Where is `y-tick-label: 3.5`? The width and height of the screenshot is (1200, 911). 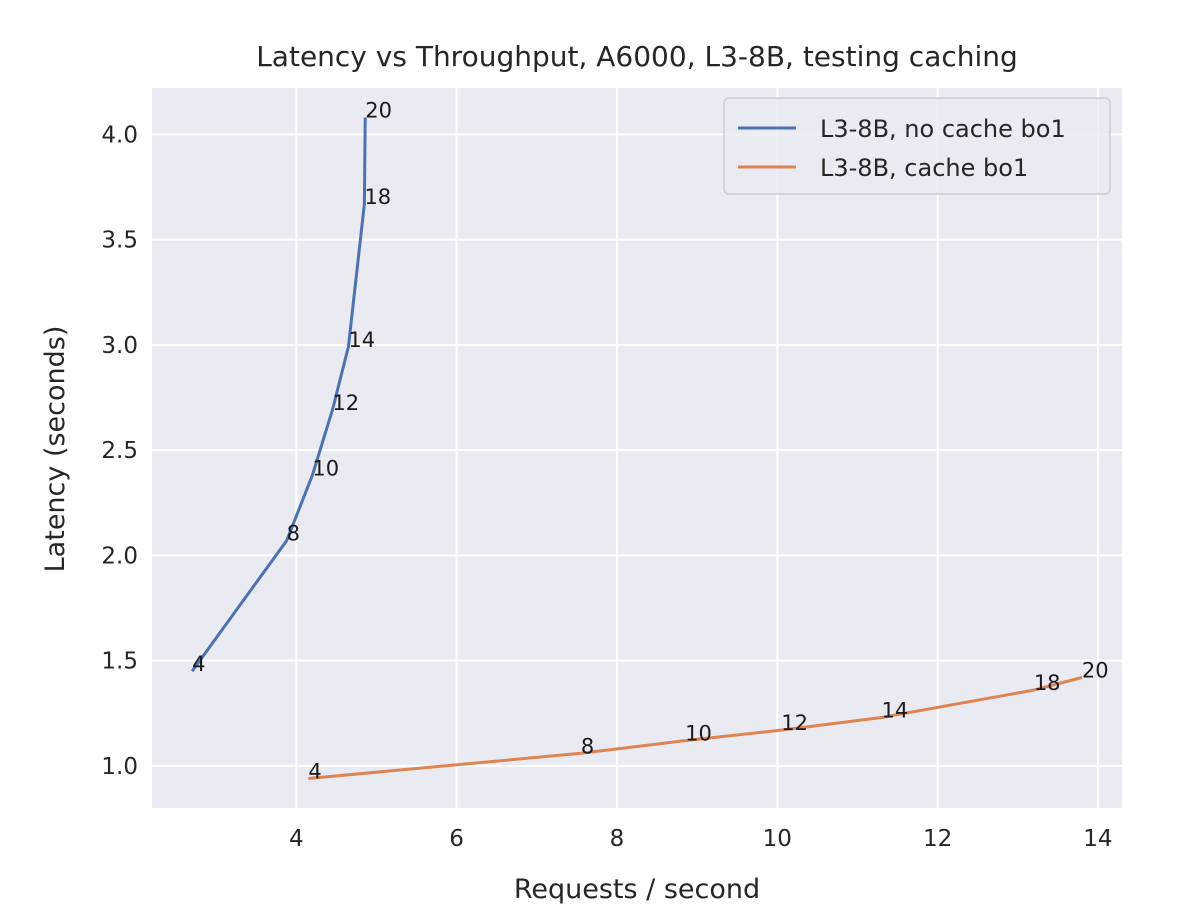 y-tick-label: 3.5 is located at coordinates (119, 241).